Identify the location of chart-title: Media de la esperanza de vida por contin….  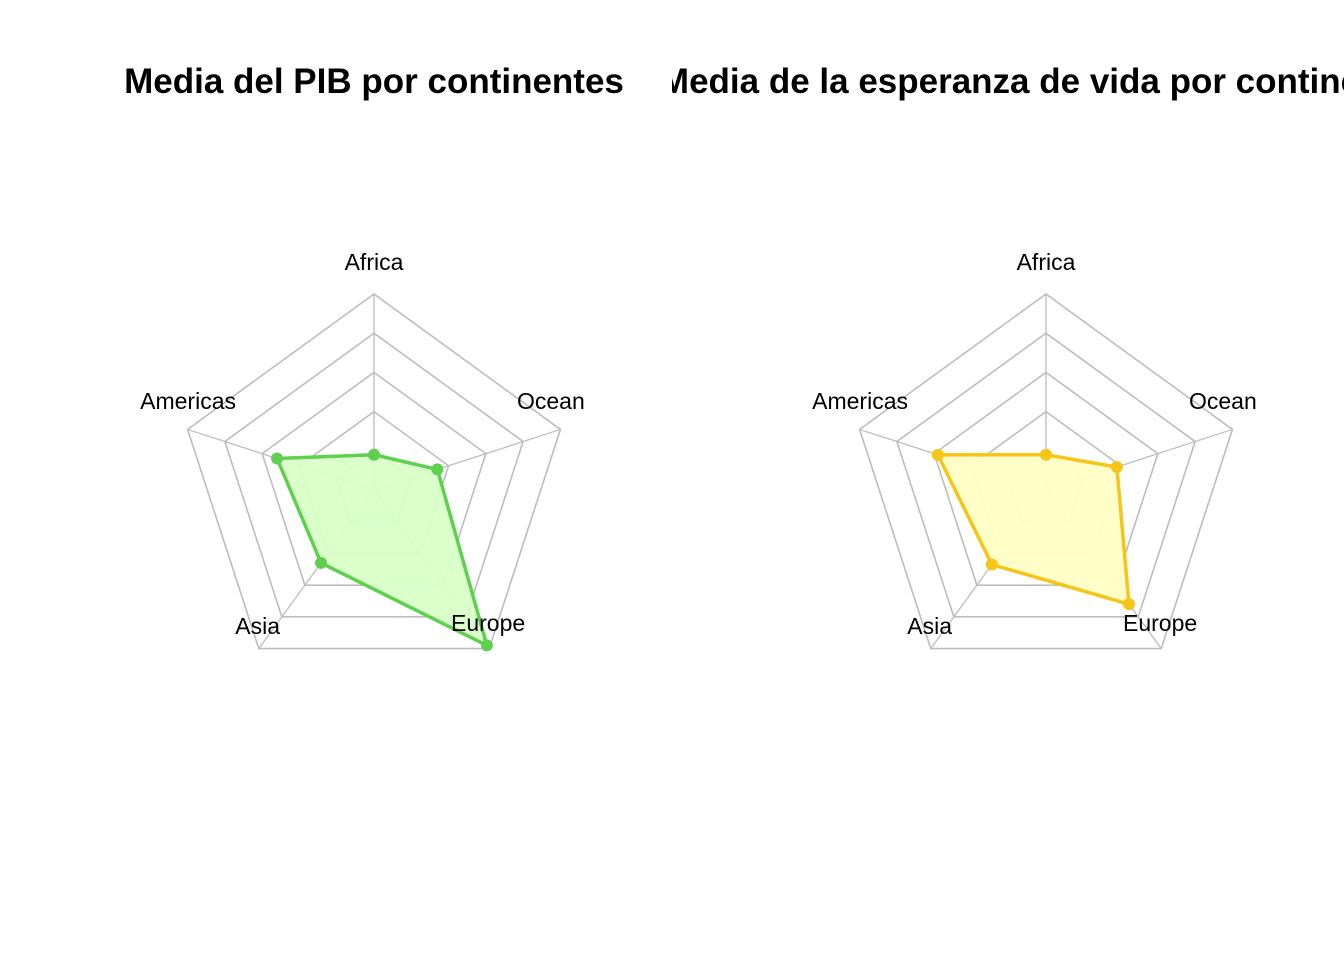
(1008, 81).